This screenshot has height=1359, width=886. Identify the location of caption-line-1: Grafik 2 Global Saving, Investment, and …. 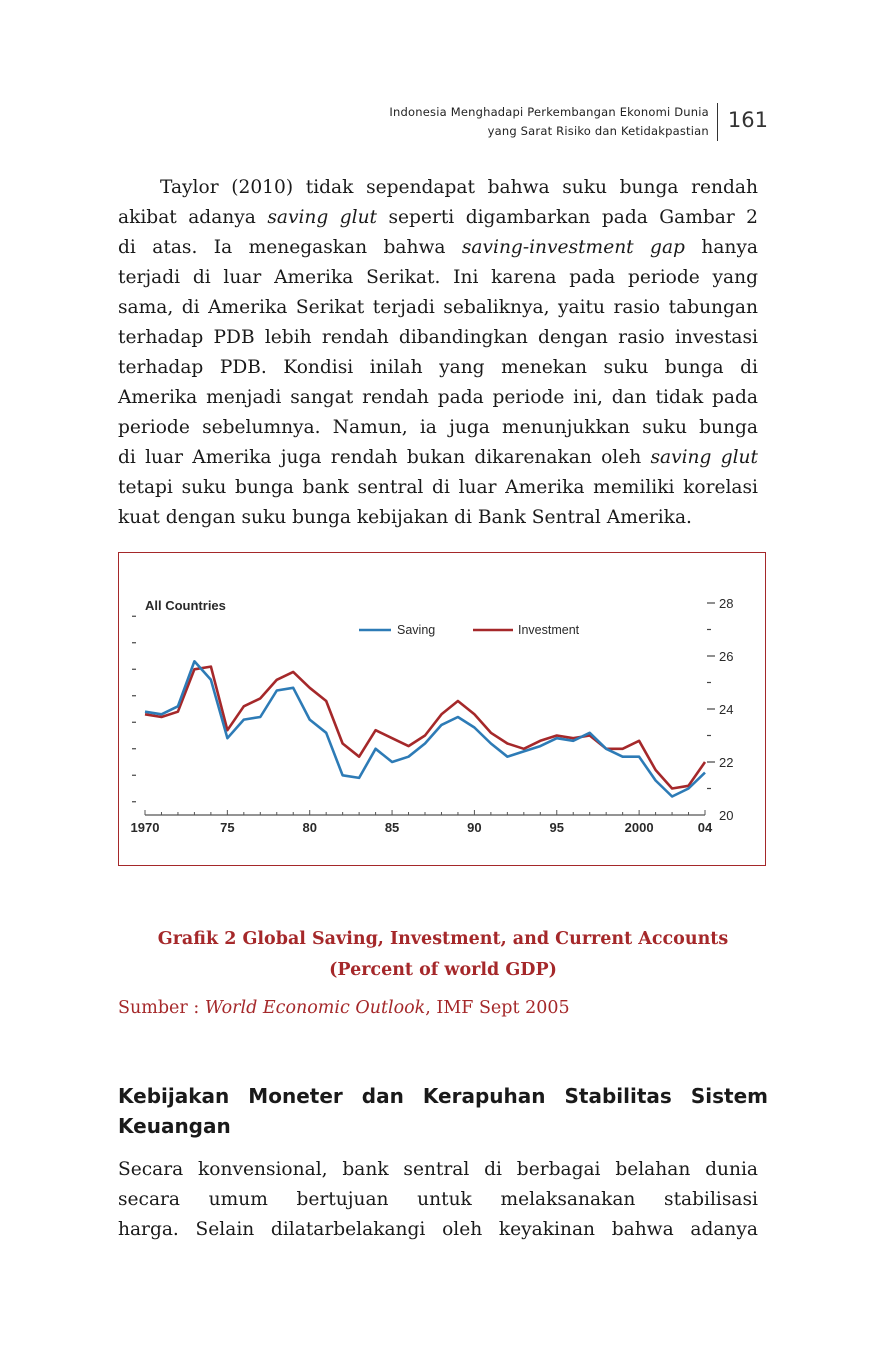
(443, 939).